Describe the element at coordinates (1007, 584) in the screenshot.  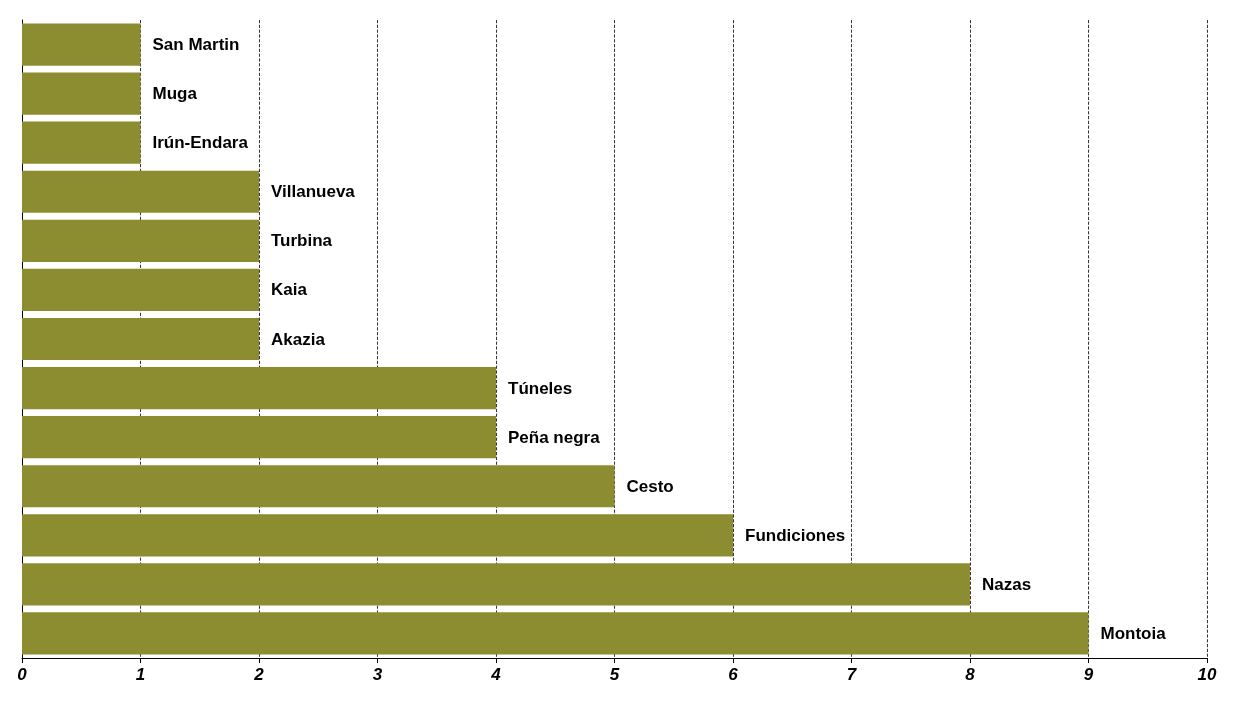
I see `y-tick-label: Nazas` at that location.